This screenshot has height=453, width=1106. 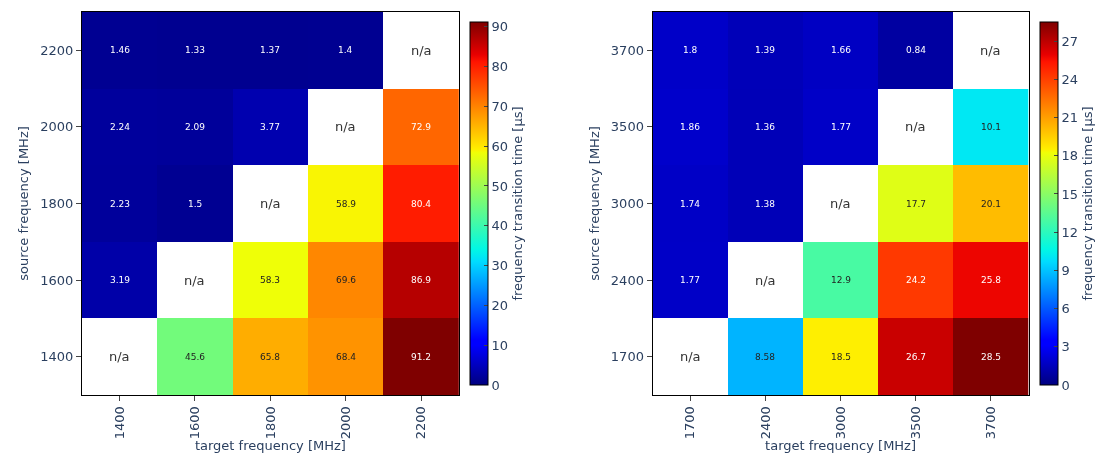 What do you see at coordinates (421, 280) in the screenshot?
I see `data-label: 86.9` at bounding box center [421, 280].